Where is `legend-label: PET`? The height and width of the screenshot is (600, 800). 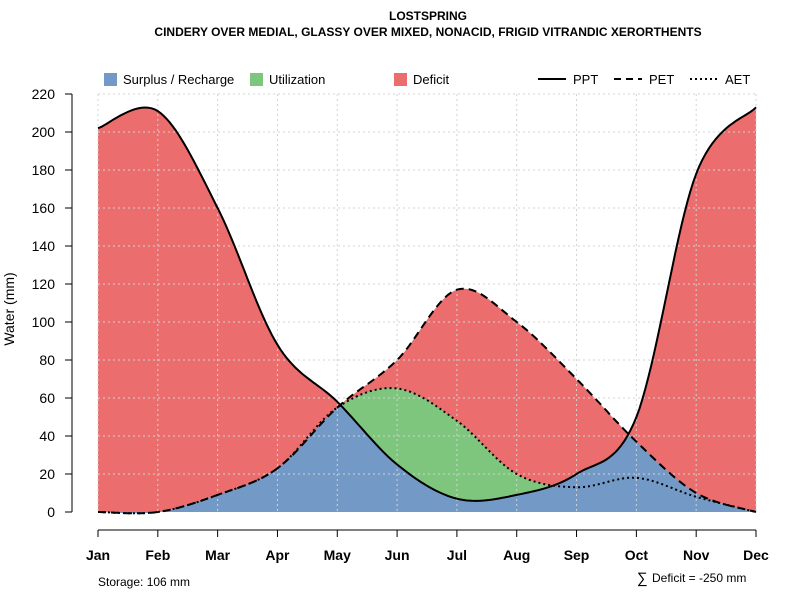
legend-label: PET is located at coordinates (661, 79).